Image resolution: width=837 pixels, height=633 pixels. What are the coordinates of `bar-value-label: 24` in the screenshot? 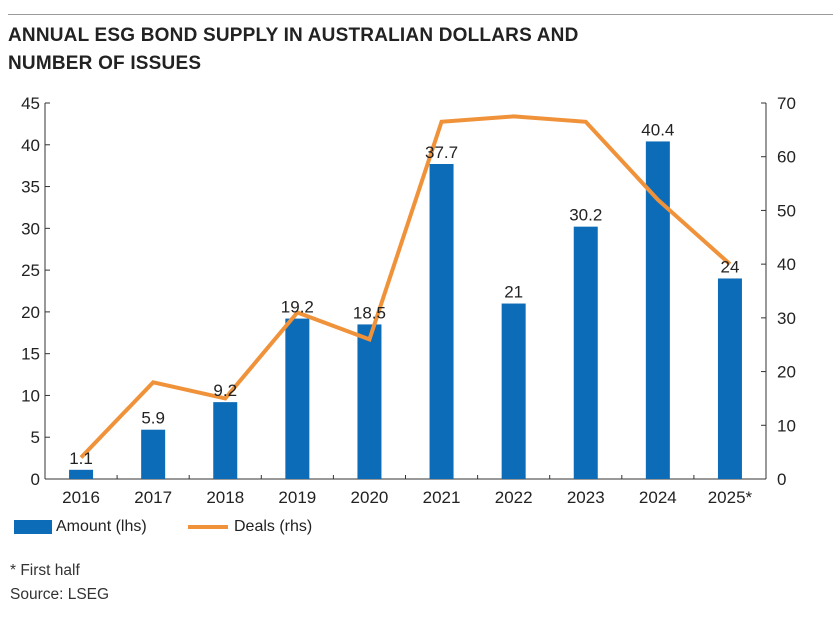 It's located at (729, 266).